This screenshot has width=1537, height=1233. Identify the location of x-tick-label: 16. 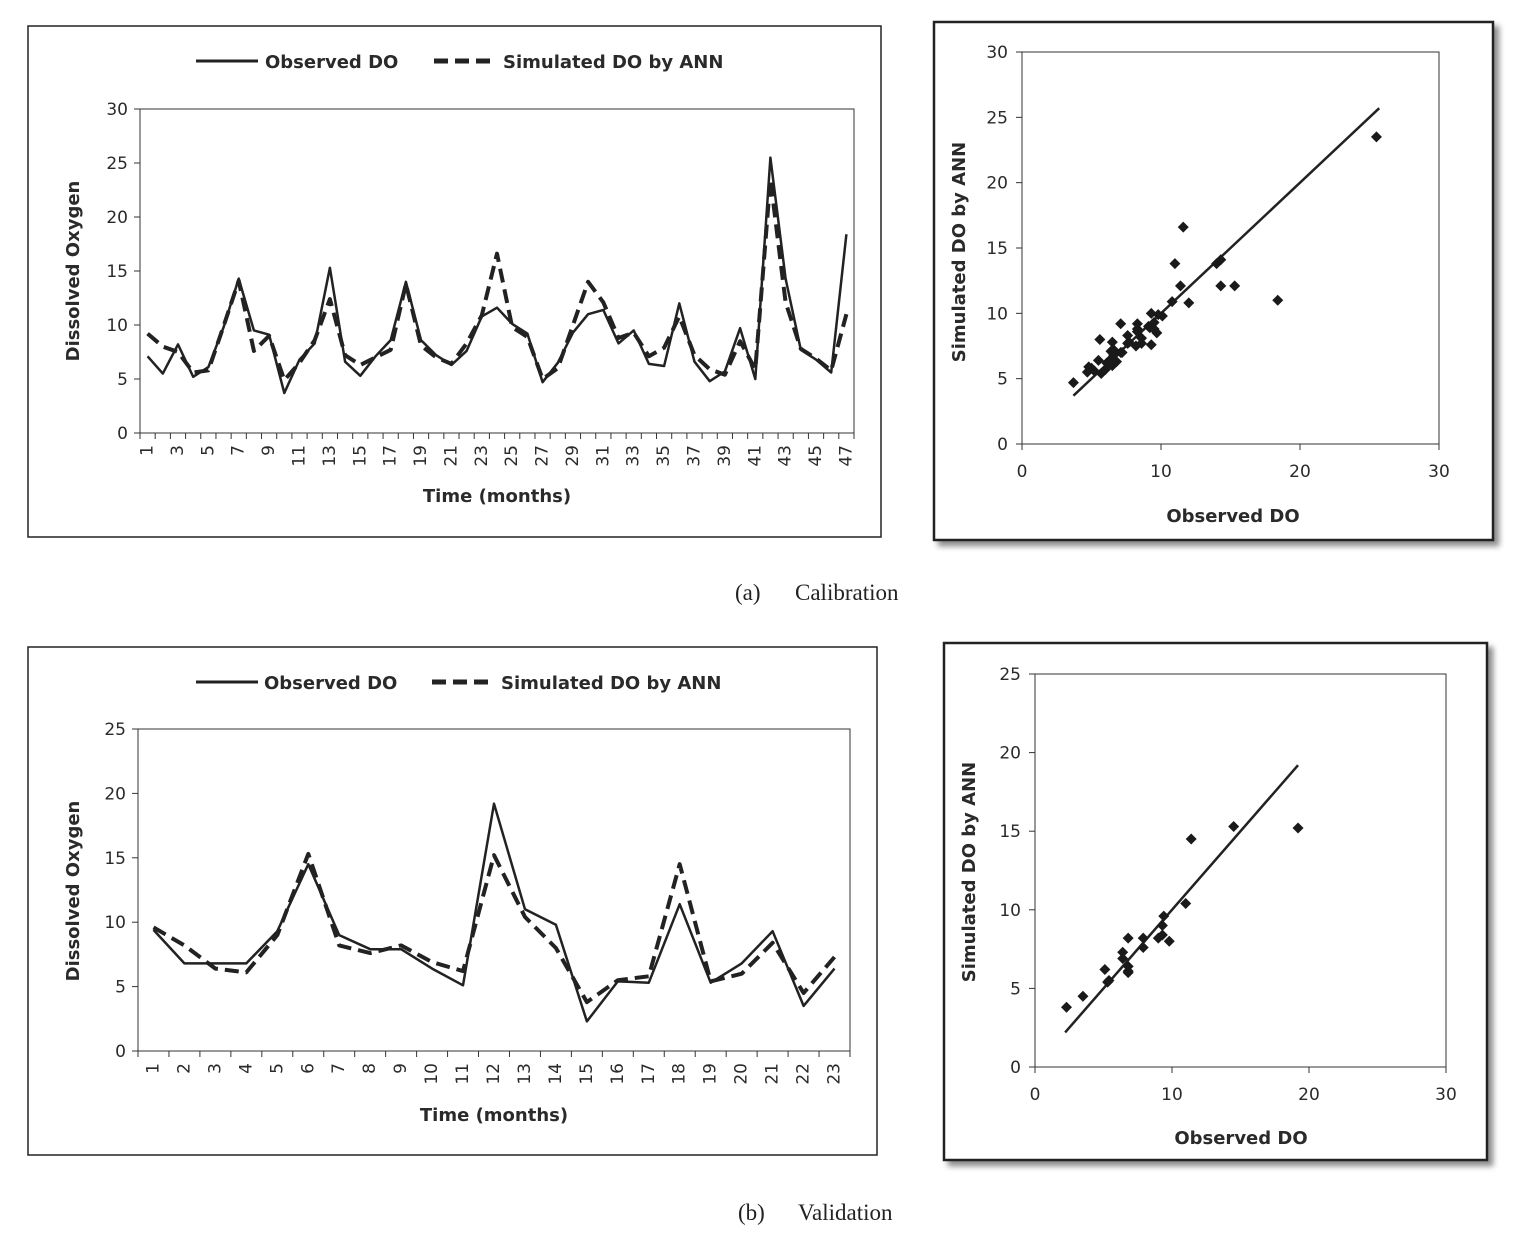
(618, 1074).